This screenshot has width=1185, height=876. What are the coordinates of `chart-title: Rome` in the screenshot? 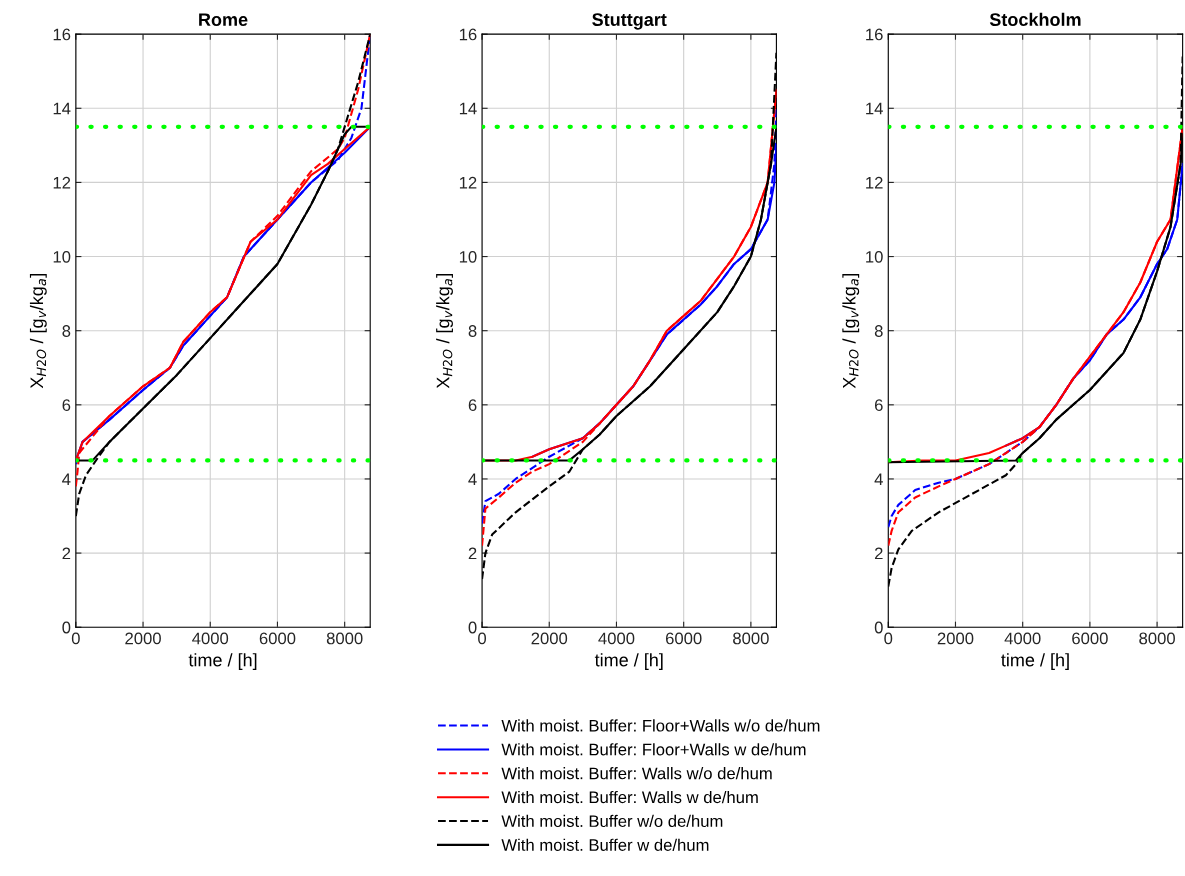 It's located at (223, 20).